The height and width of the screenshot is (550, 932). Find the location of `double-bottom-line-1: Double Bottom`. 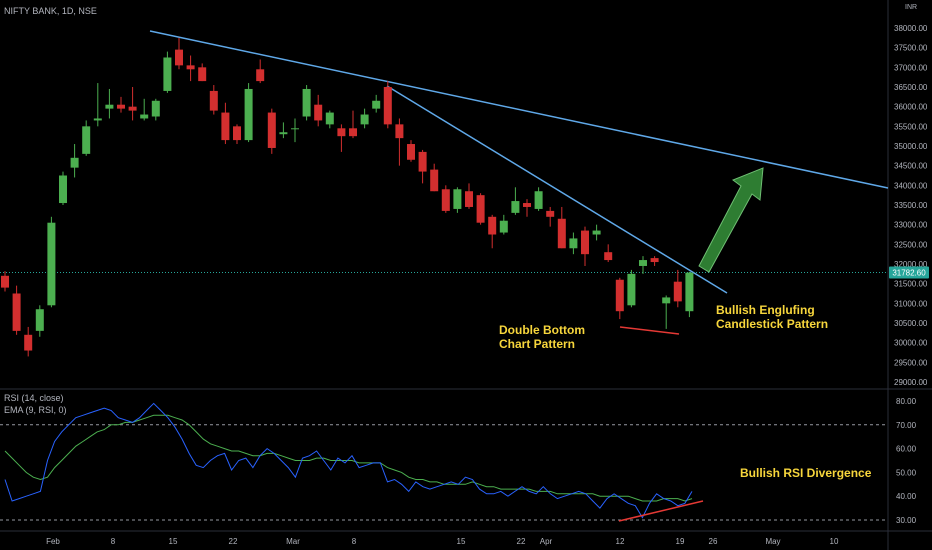

double-bottom-line-1: Double Bottom is located at coordinates (542, 330).